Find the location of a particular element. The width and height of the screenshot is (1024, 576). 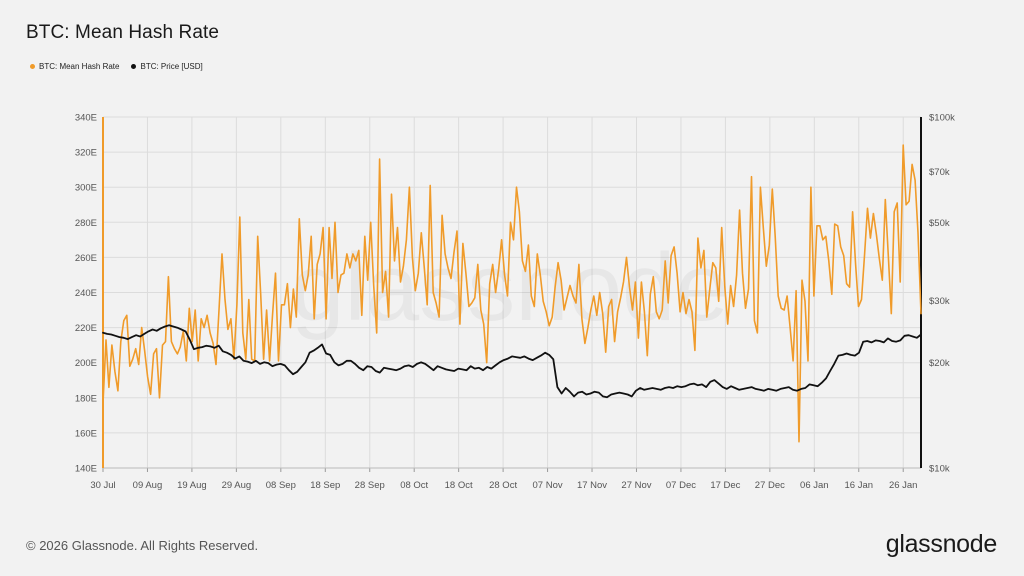

chart-title: BTC: Mean Hash Rate is located at coordinates (123, 32).